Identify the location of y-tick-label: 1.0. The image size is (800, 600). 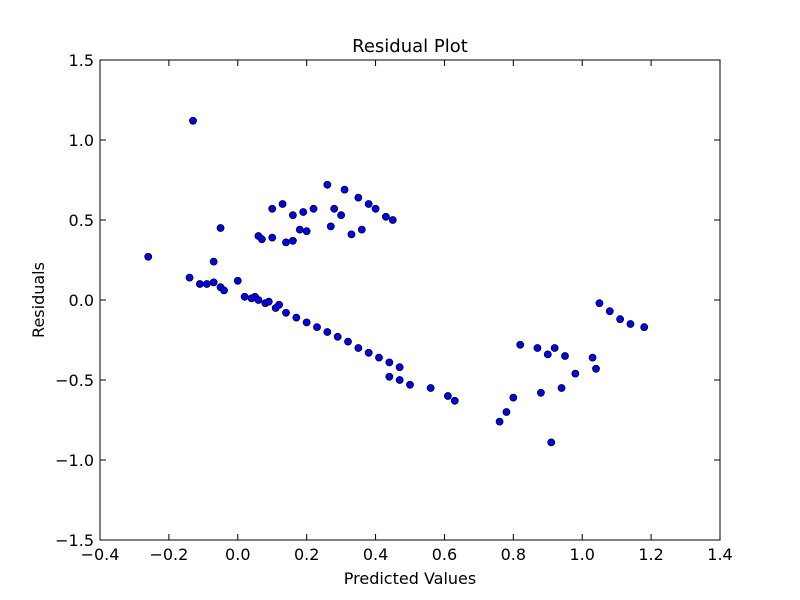
(81, 140).